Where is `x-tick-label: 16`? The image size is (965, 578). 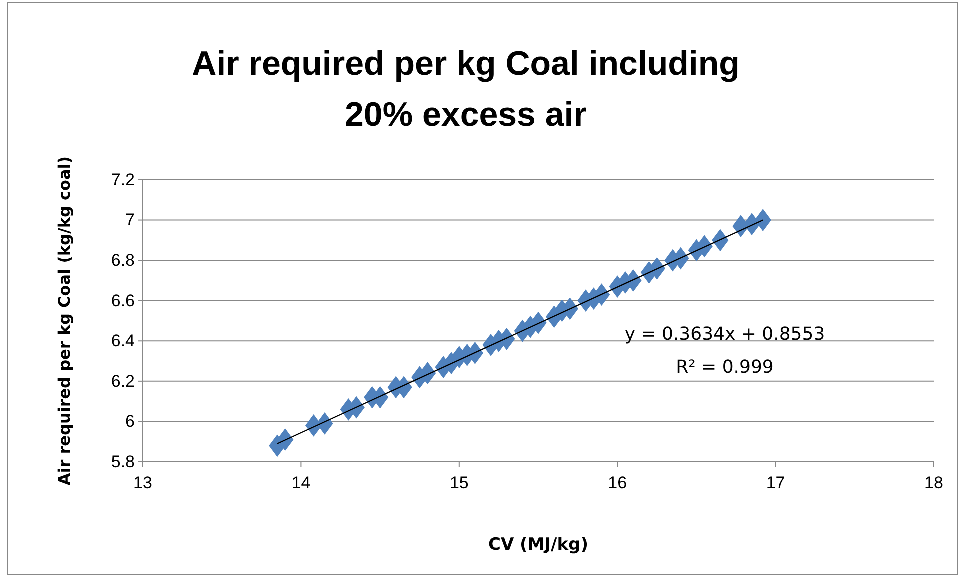
x-tick-label: 16 is located at coordinates (618, 483).